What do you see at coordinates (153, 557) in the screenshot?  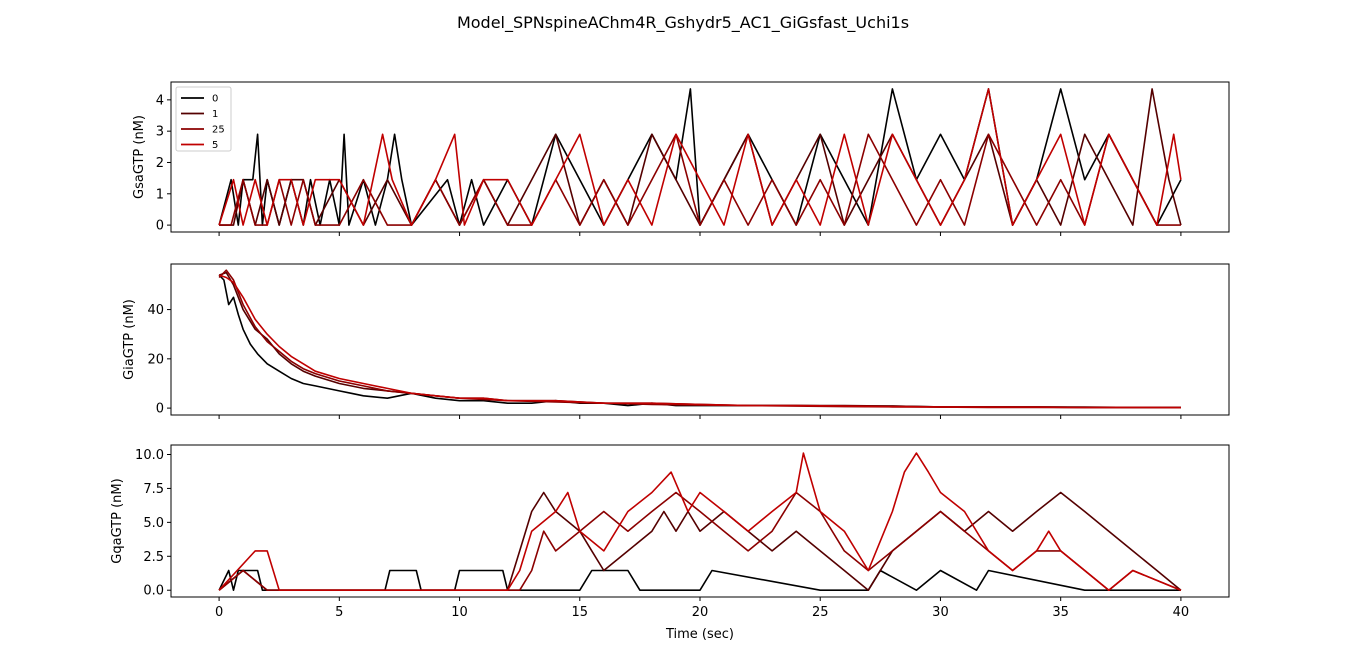 I see `y-tick-label: 2.5` at bounding box center [153, 557].